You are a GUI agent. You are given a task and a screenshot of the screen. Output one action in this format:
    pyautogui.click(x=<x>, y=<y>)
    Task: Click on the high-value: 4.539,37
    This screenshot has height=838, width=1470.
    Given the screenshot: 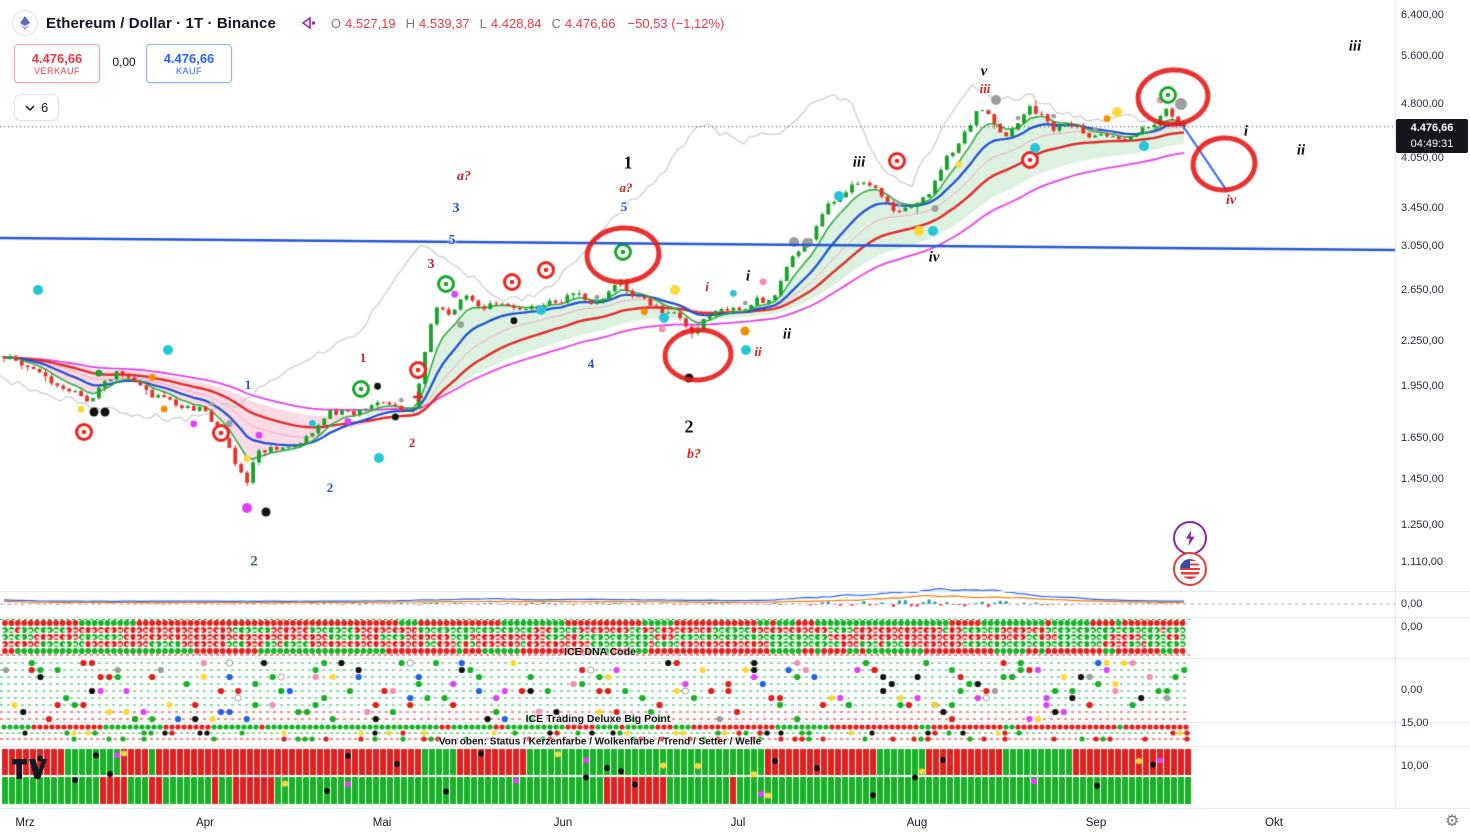 What is the action you would take?
    pyautogui.click(x=444, y=23)
    